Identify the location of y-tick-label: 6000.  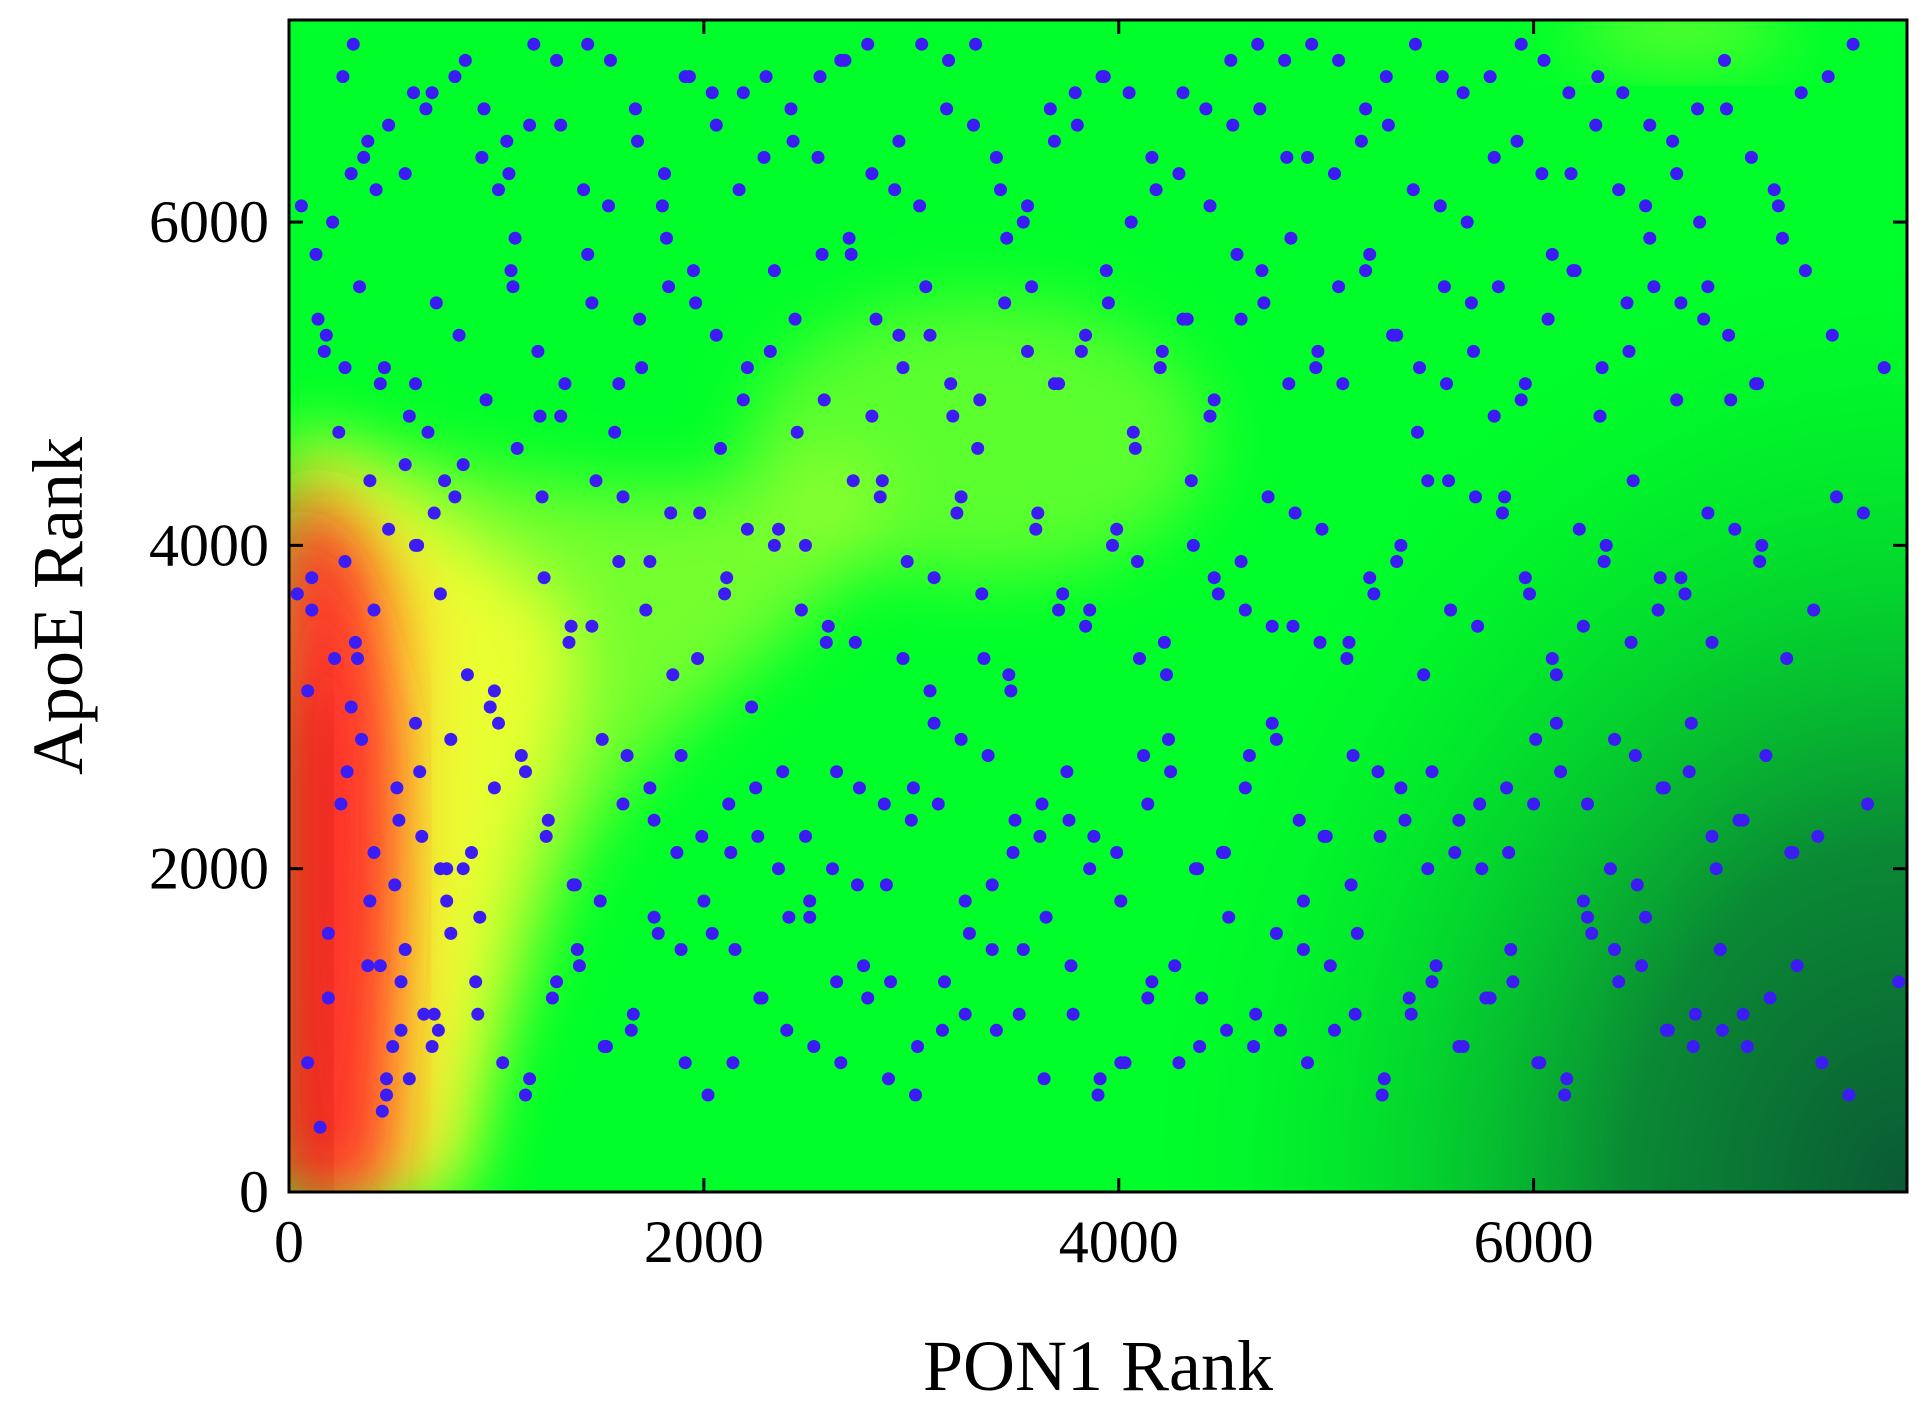
(209, 222).